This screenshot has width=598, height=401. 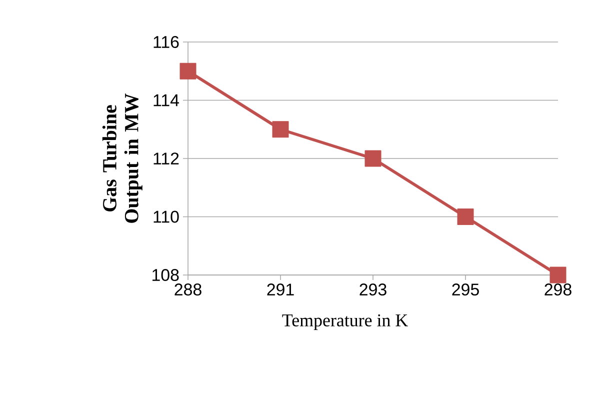 I want to click on x-axis-title: Temperature in K, so click(x=345, y=322).